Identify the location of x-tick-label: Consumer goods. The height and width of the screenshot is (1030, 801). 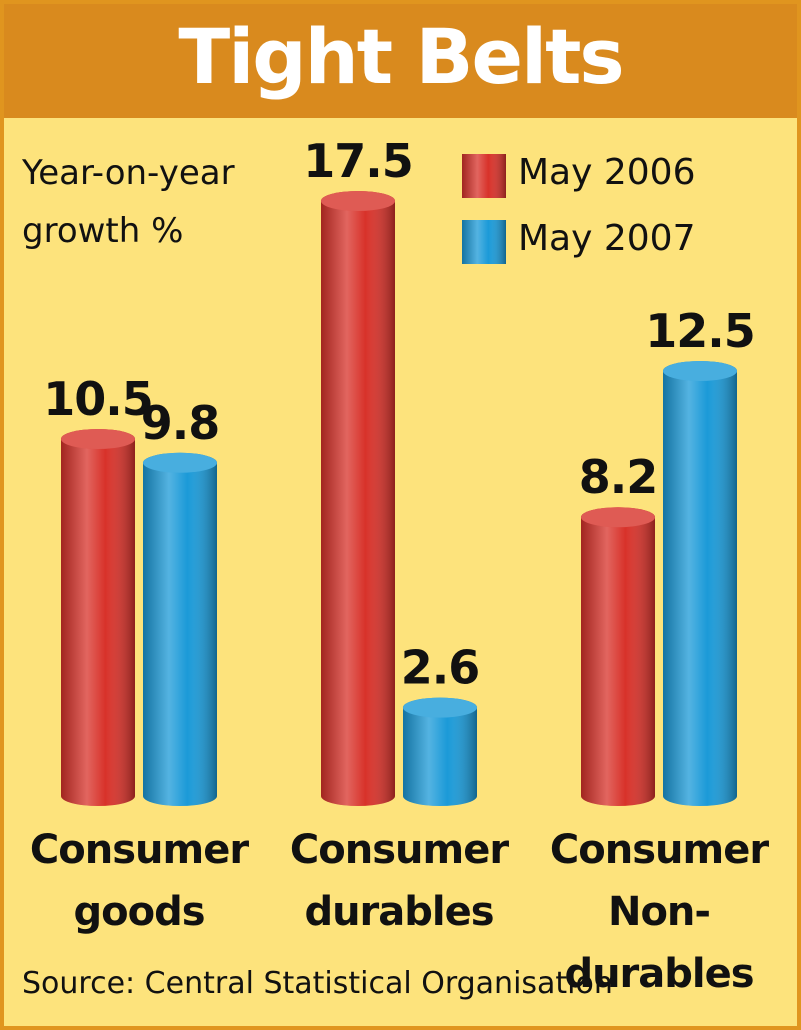
(139, 881).